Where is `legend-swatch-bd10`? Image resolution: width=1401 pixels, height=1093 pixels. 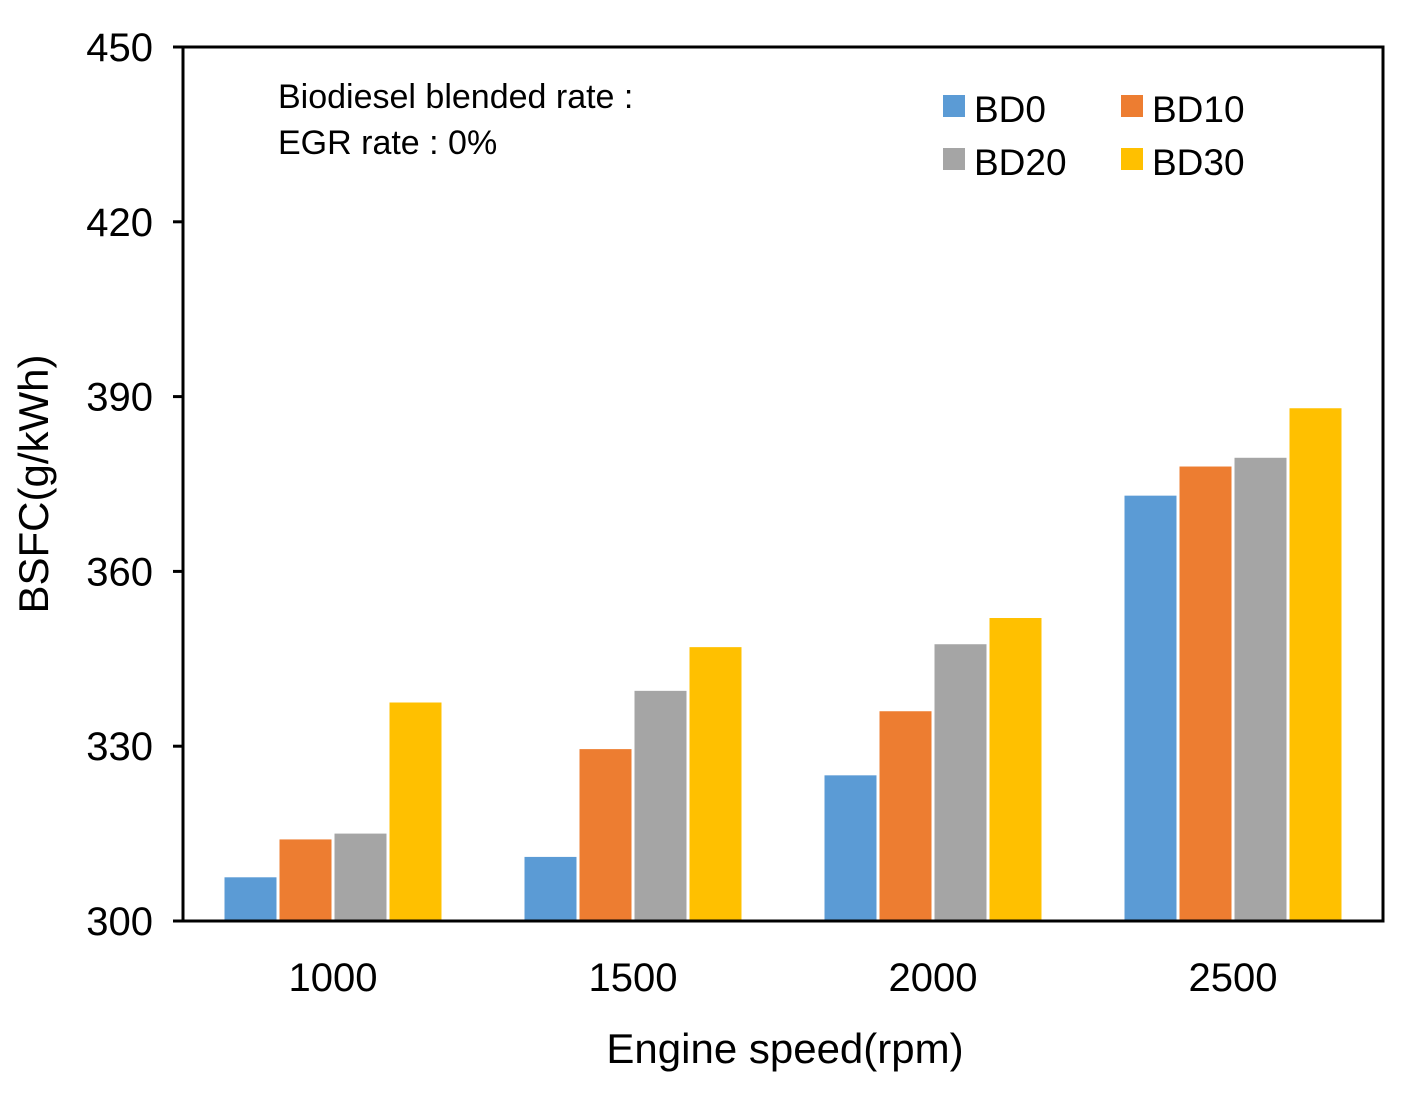 legend-swatch-bd10 is located at coordinates (1132, 106).